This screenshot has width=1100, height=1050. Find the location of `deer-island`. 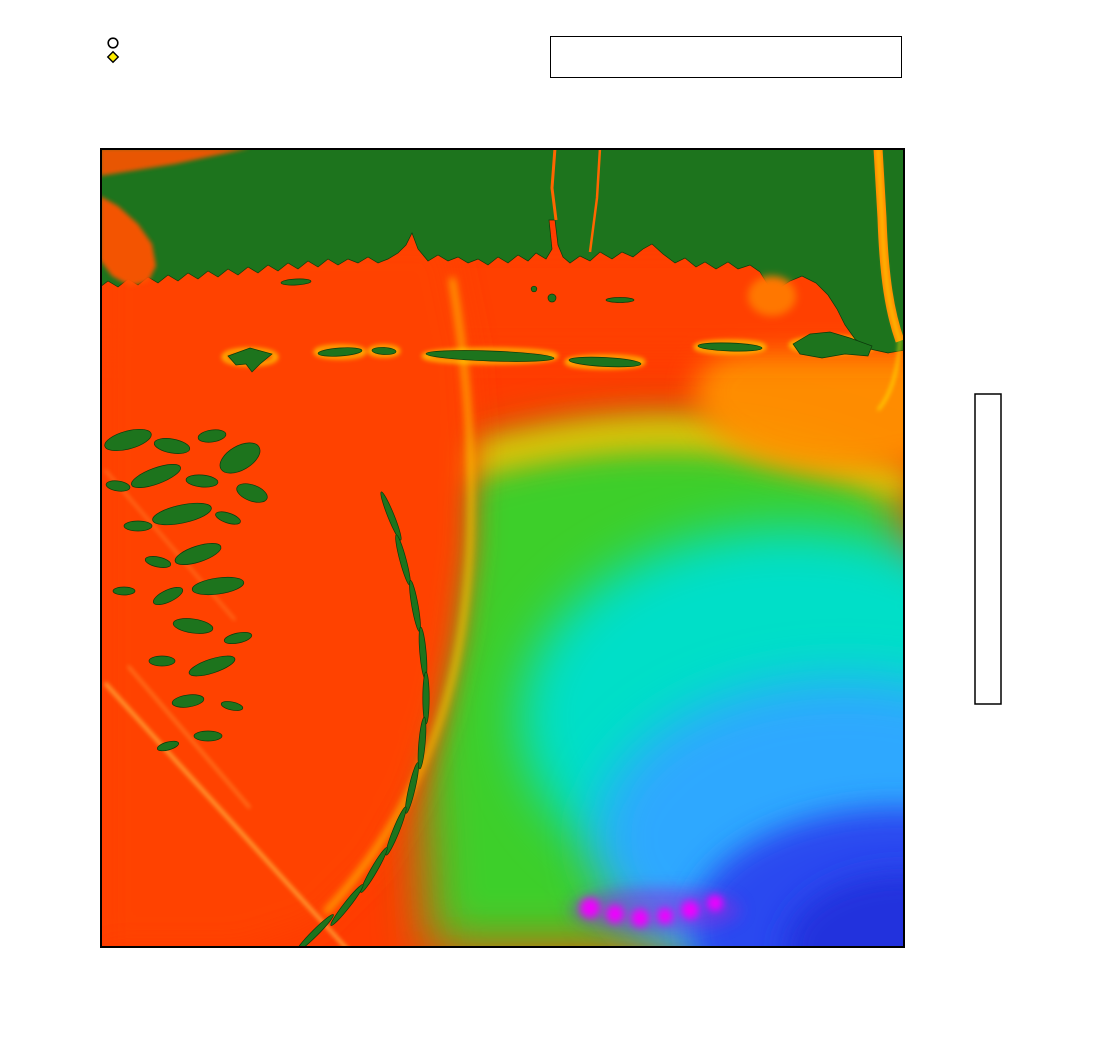

deer-island is located at coordinates (296, 282).